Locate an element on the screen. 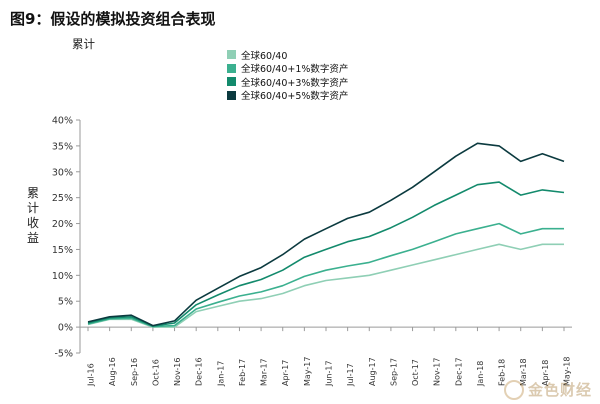 The height and width of the screenshot is (404, 600). x-tick-label: Apr-18 is located at coordinates (545, 373).